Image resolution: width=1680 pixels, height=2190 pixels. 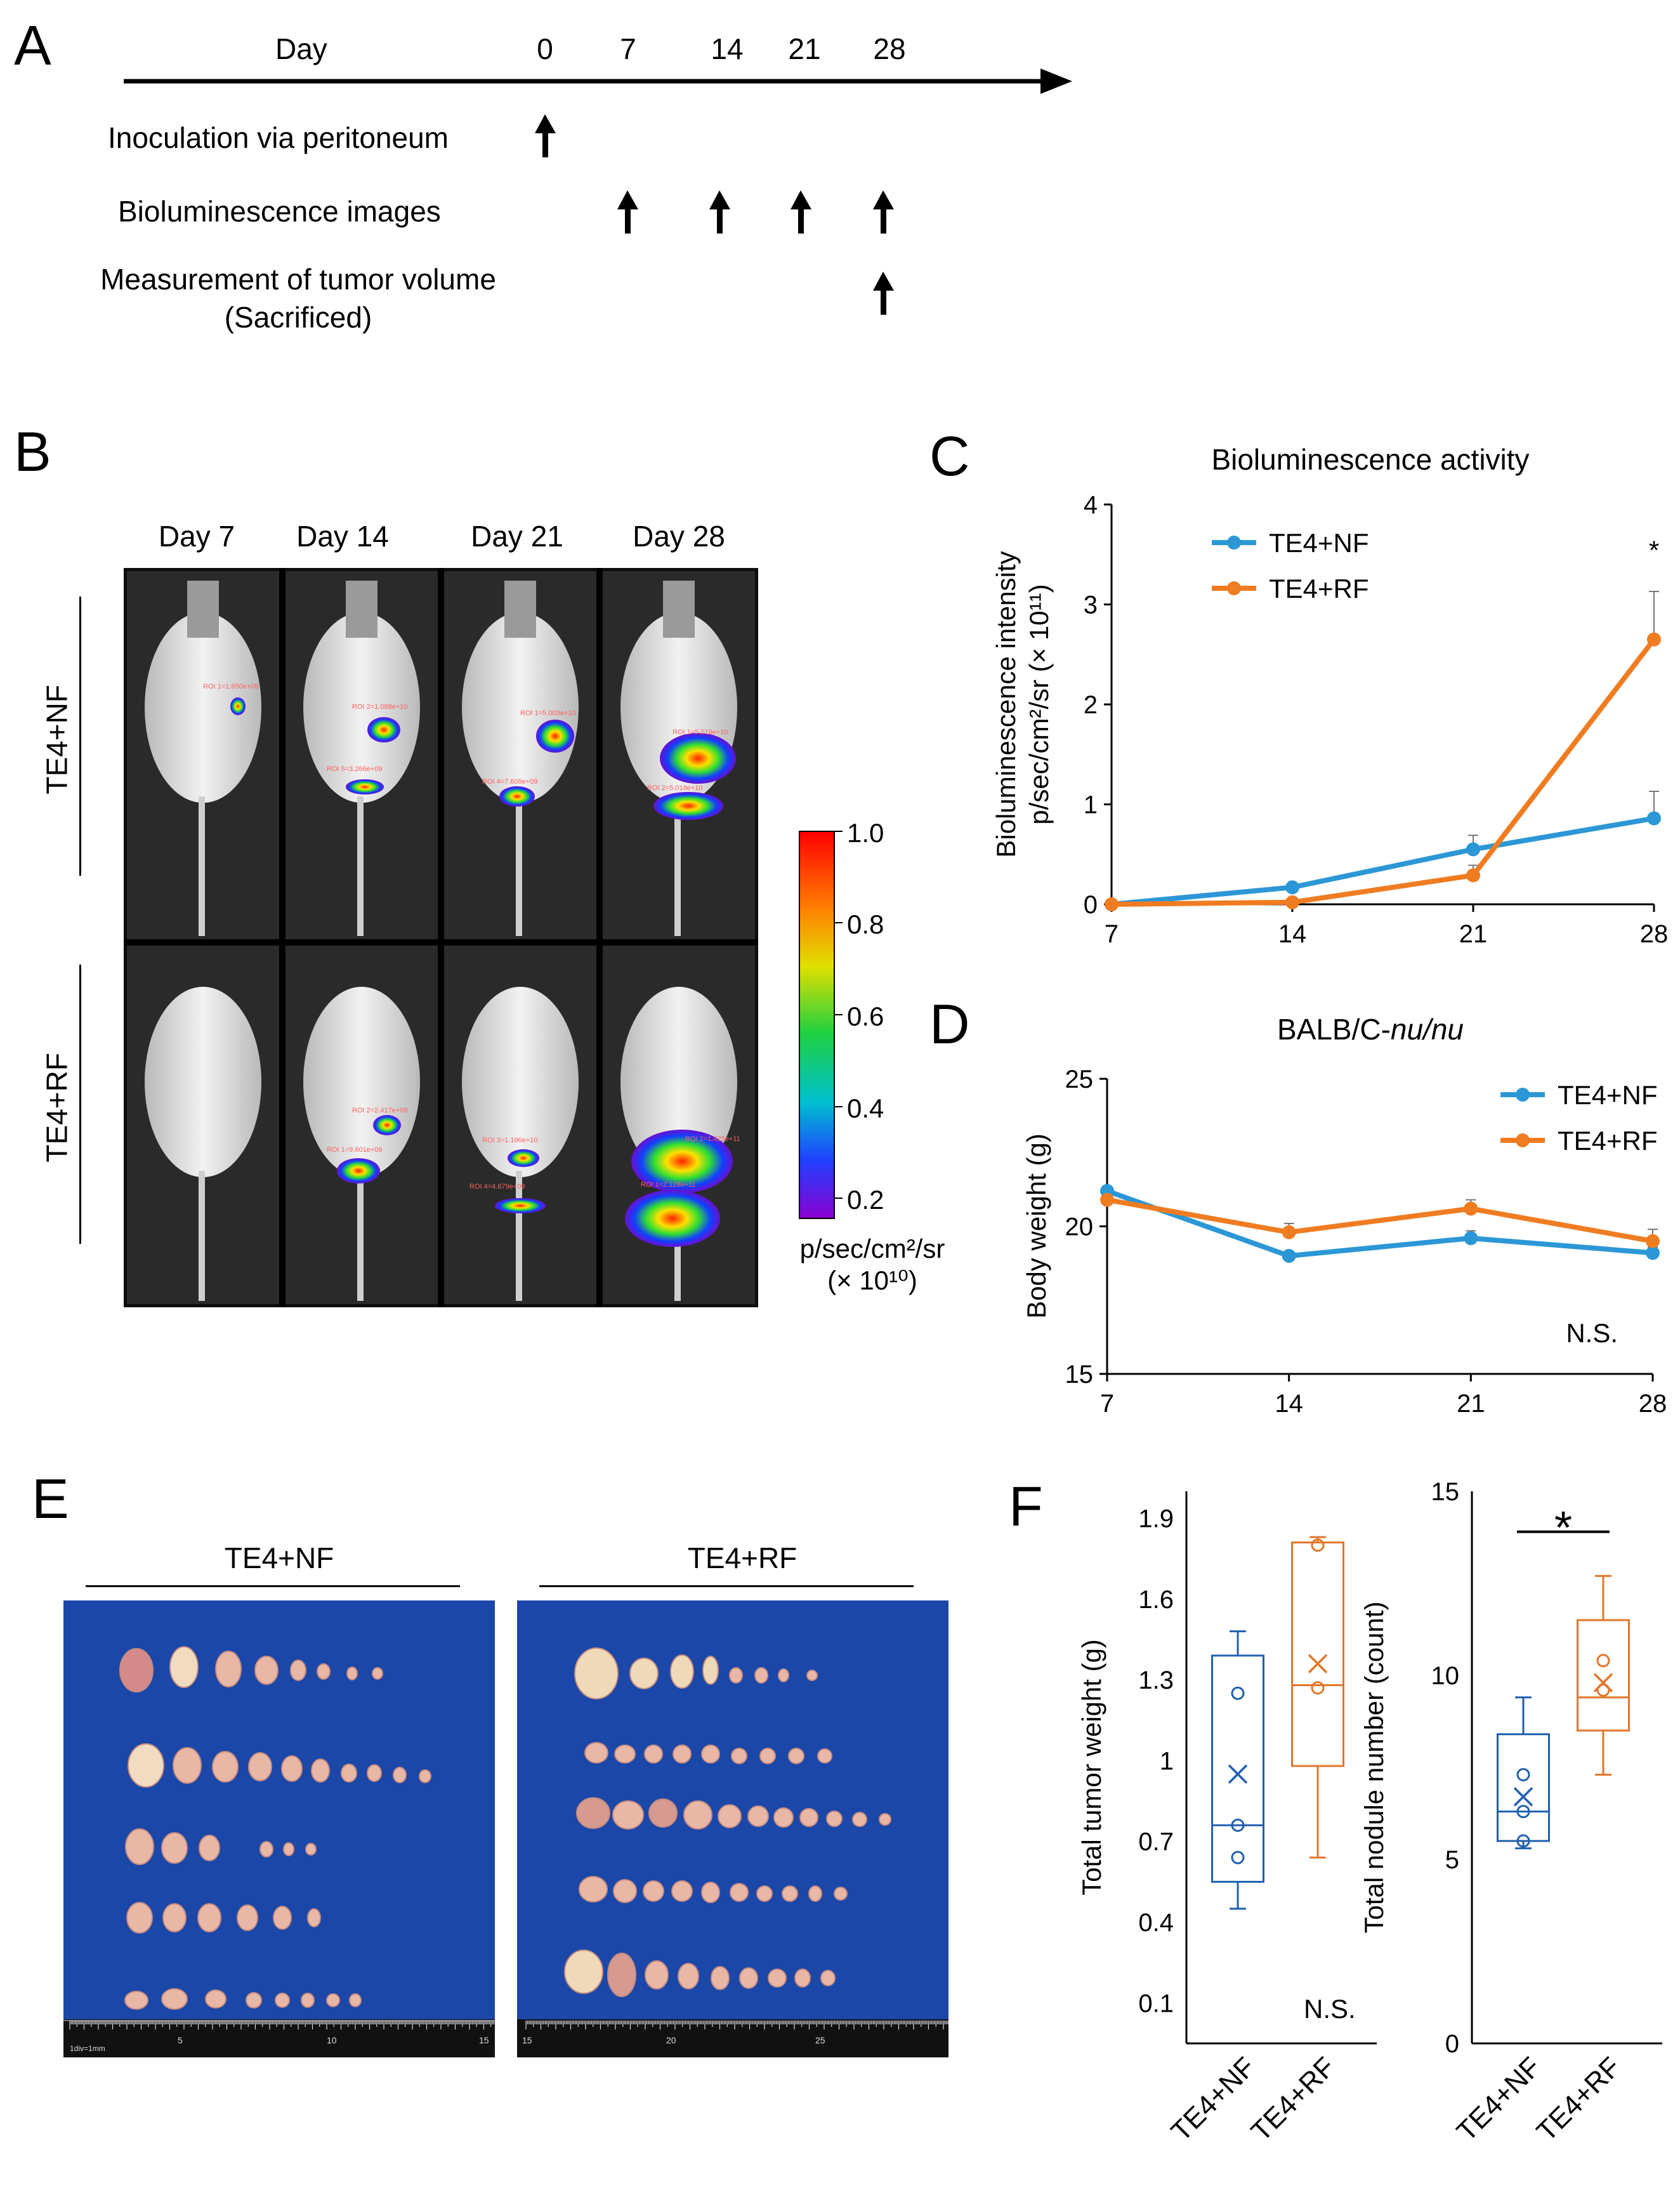 I want to click on photo-group-label-rf: TE4+RF, so click(x=742, y=1558).